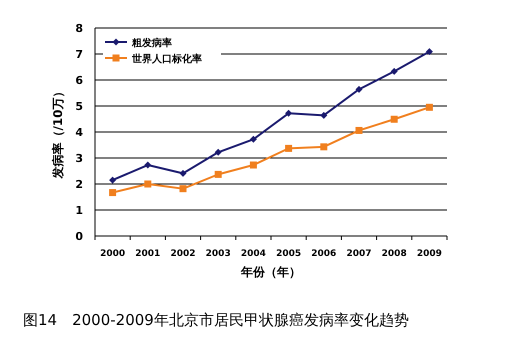 The width and height of the screenshot is (516, 349). What do you see at coordinates (429, 254) in the screenshot?
I see `x-tick-label: 2009` at bounding box center [429, 254].